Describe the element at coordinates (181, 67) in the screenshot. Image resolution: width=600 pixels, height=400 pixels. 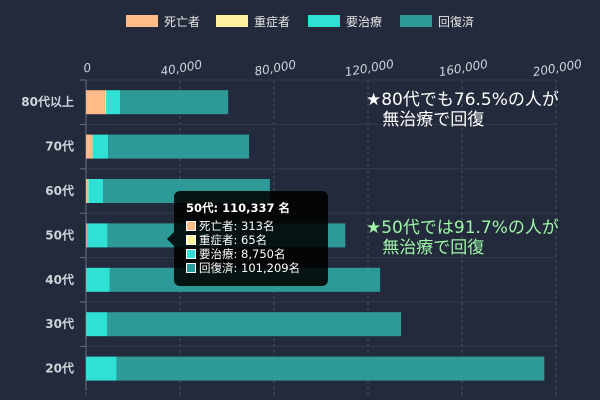
I see `x-tick-label: 40,000` at that location.